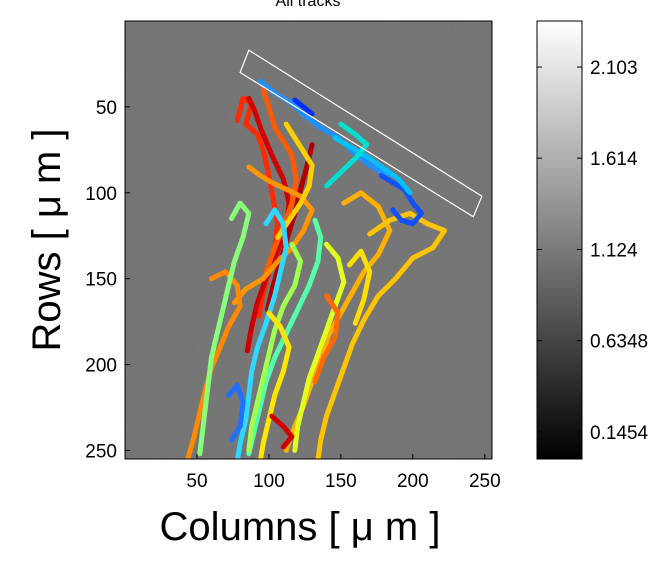 This screenshot has width=665, height=574. I want to click on x-axis: 50 100 150 200 250, so click(343, 473).